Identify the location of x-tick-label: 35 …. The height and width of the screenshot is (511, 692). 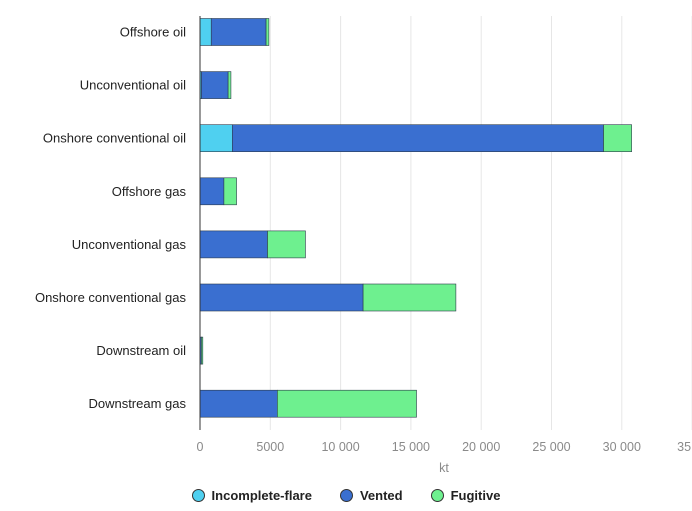
(684, 447).